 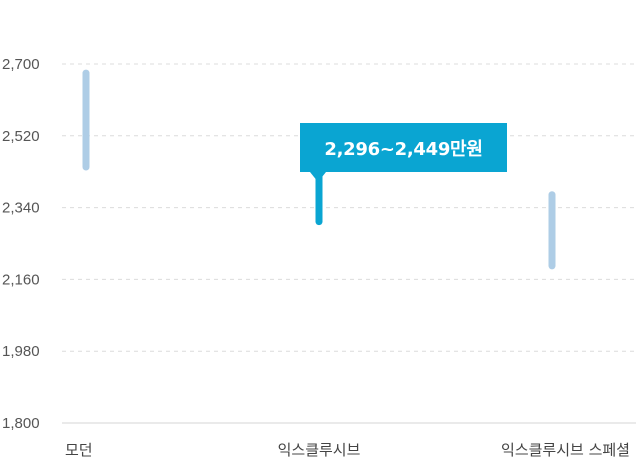 I want to click on y-axis-tick-labels: 1,800 1,980 2,160 2,340 2,520 2,700, so click(x=21, y=244).